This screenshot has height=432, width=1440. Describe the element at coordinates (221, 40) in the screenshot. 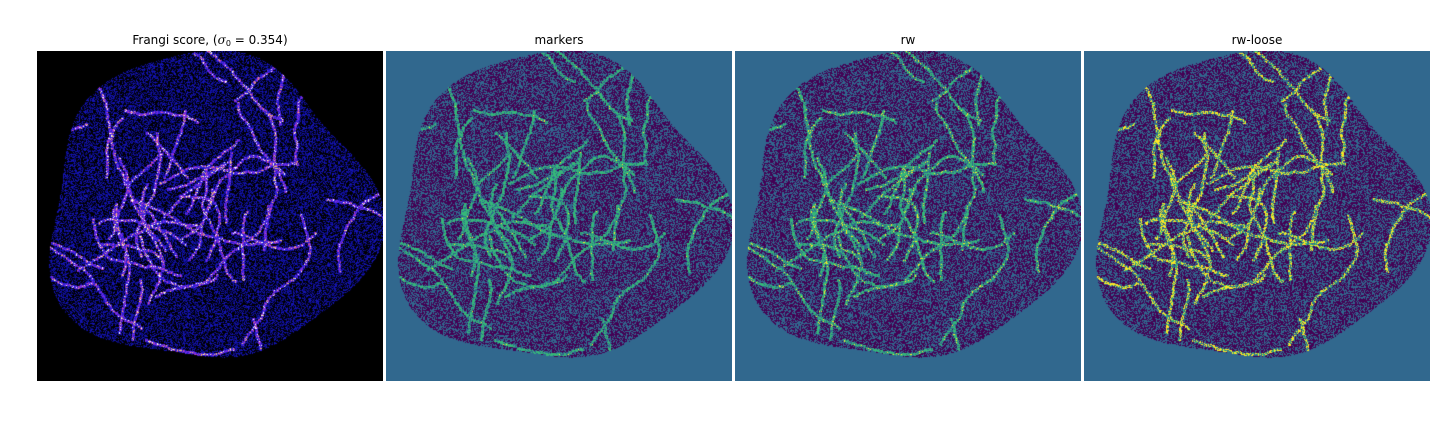

I see `sigma-symbol: σ` at that location.